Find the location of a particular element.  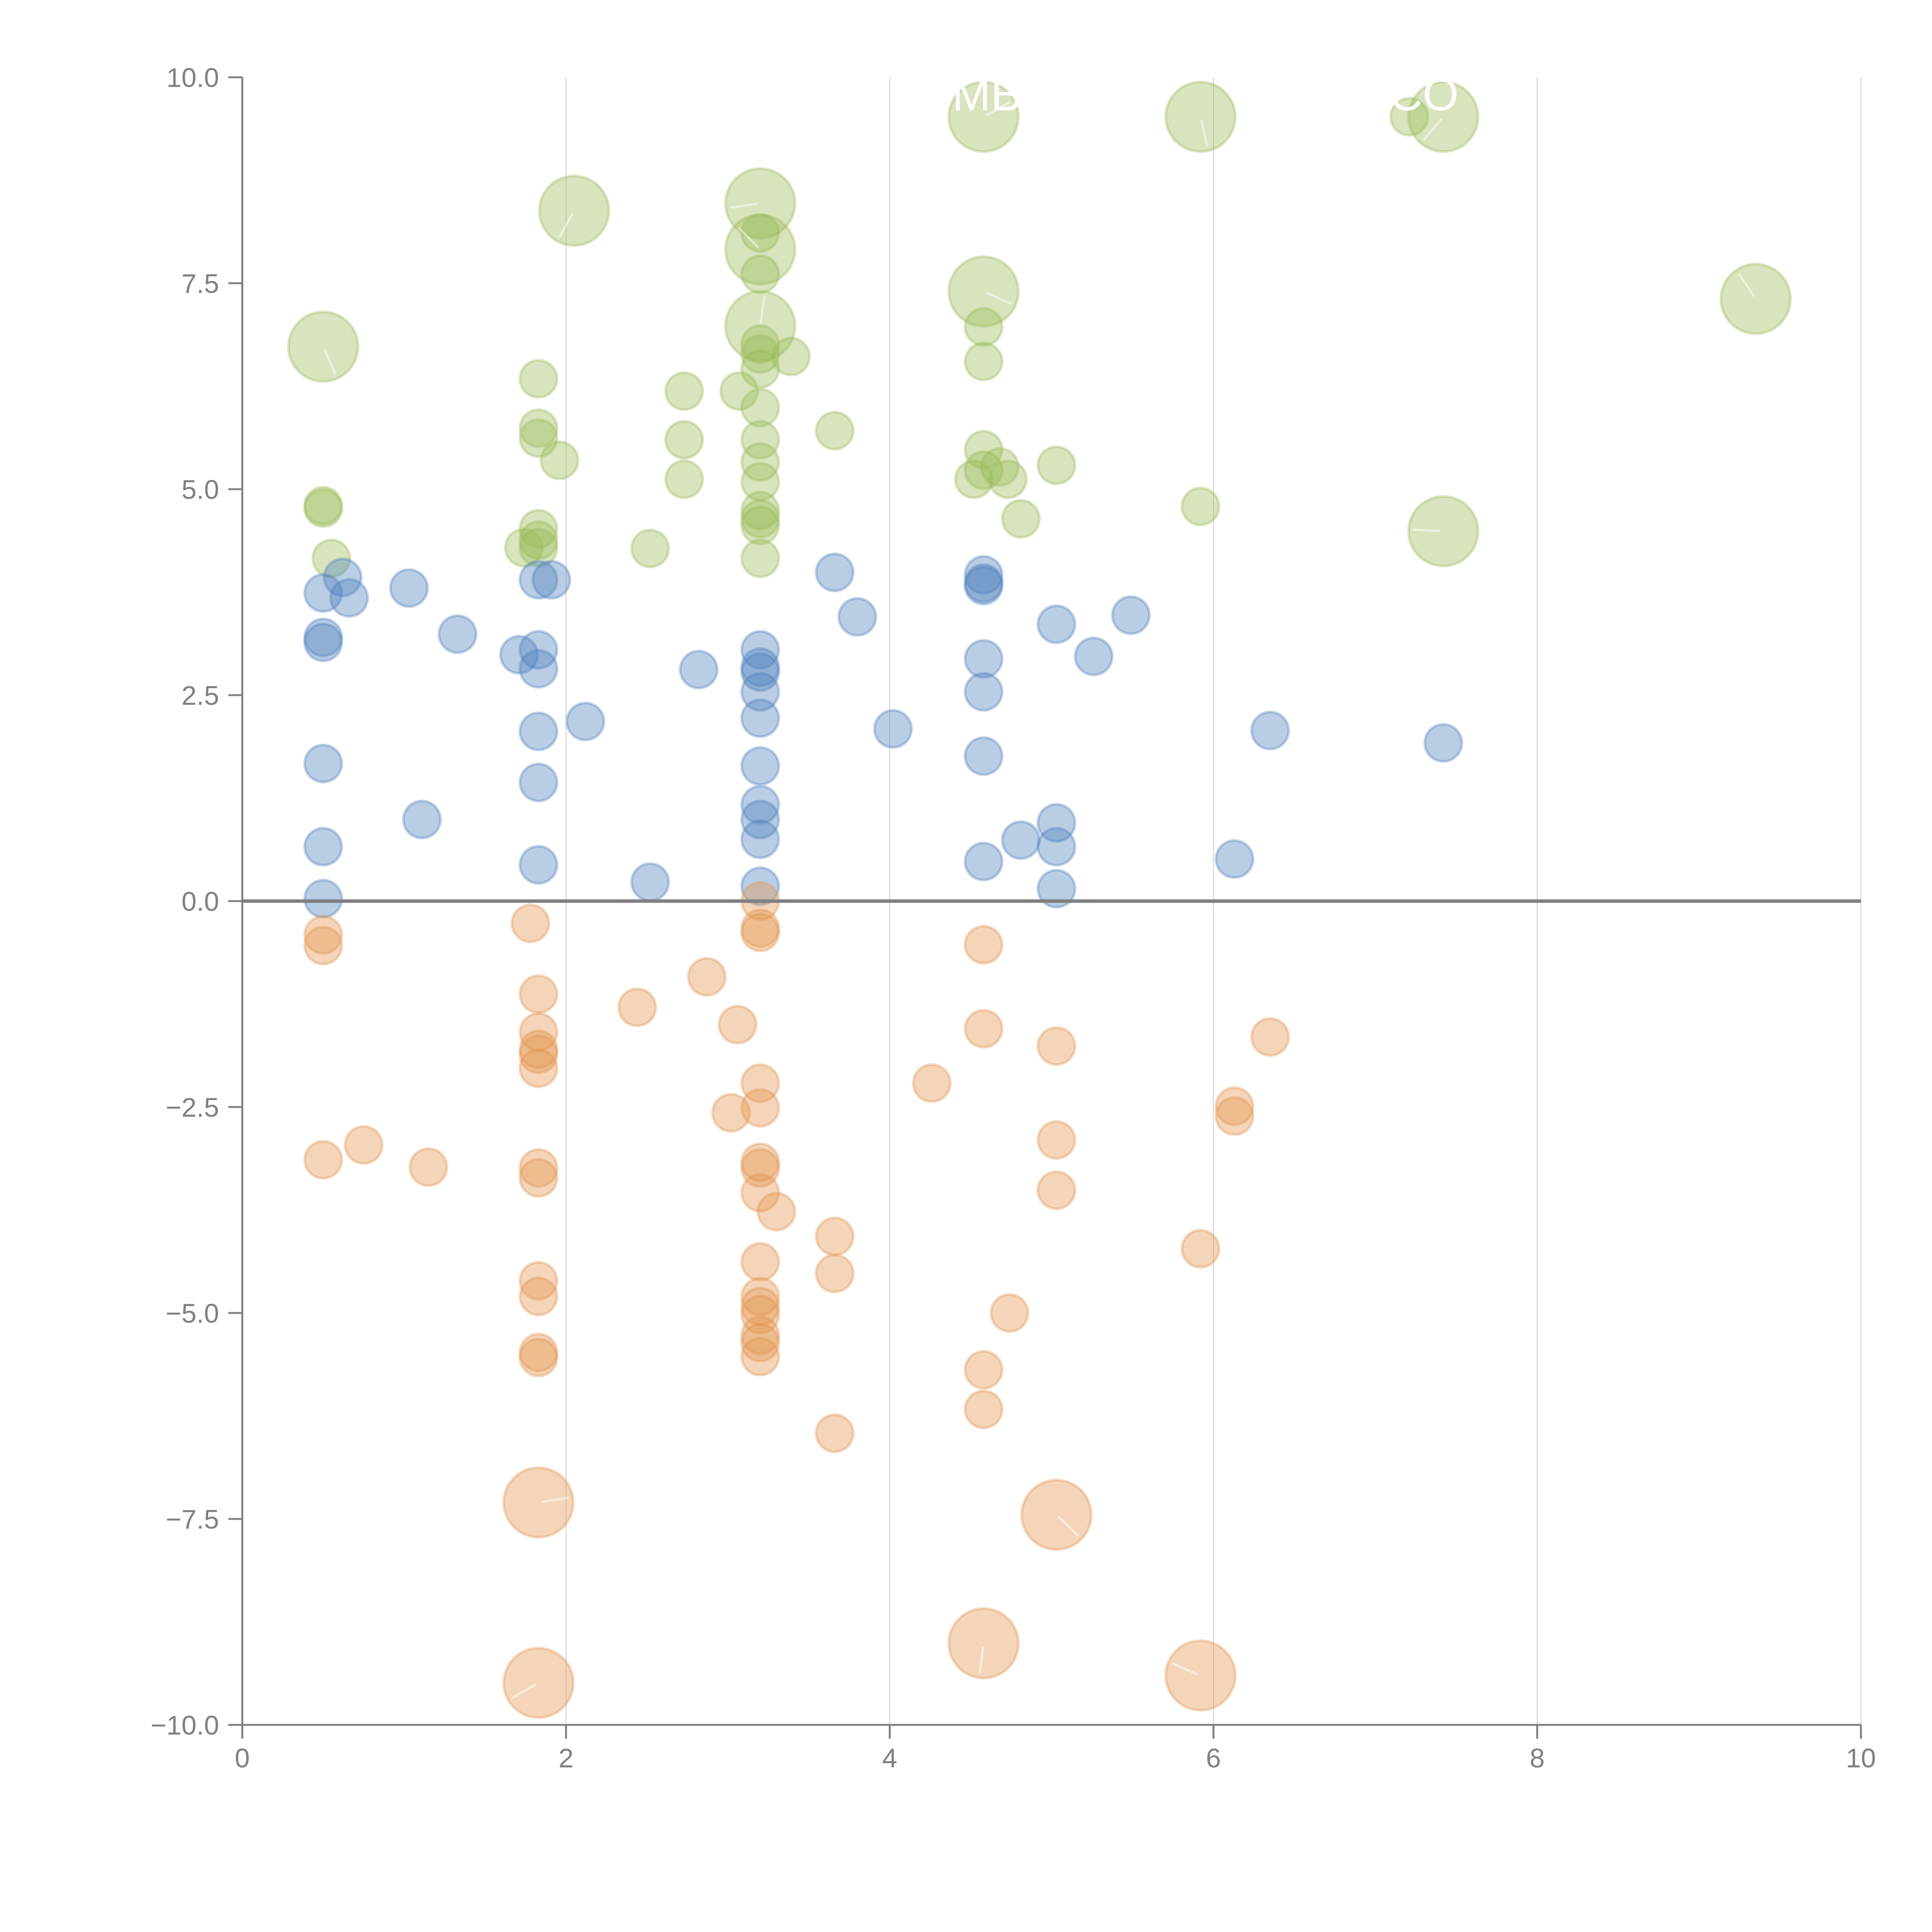

overlay-label: CO is located at coordinates (1424, 94).